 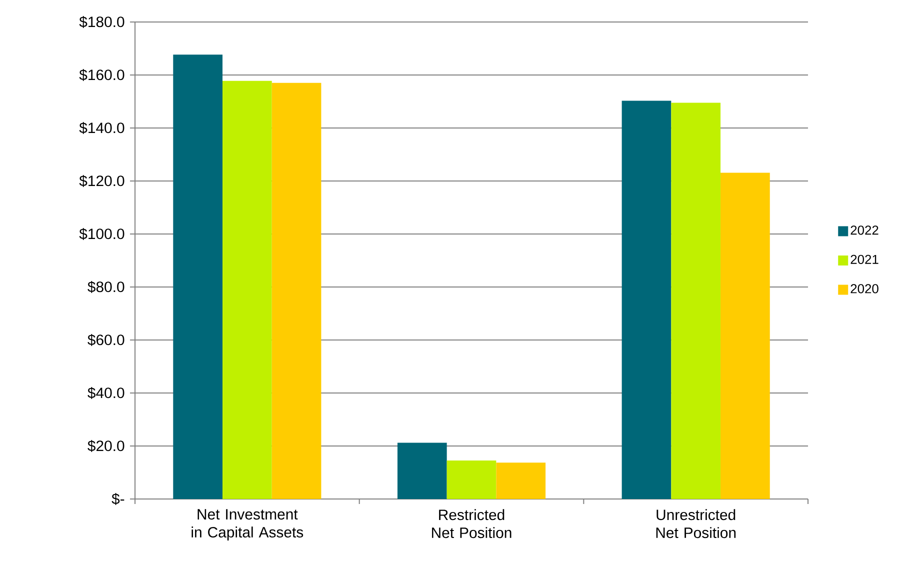 What do you see at coordinates (118, 499) in the screenshot?
I see `y-tick-label: $-` at bounding box center [118, 499].